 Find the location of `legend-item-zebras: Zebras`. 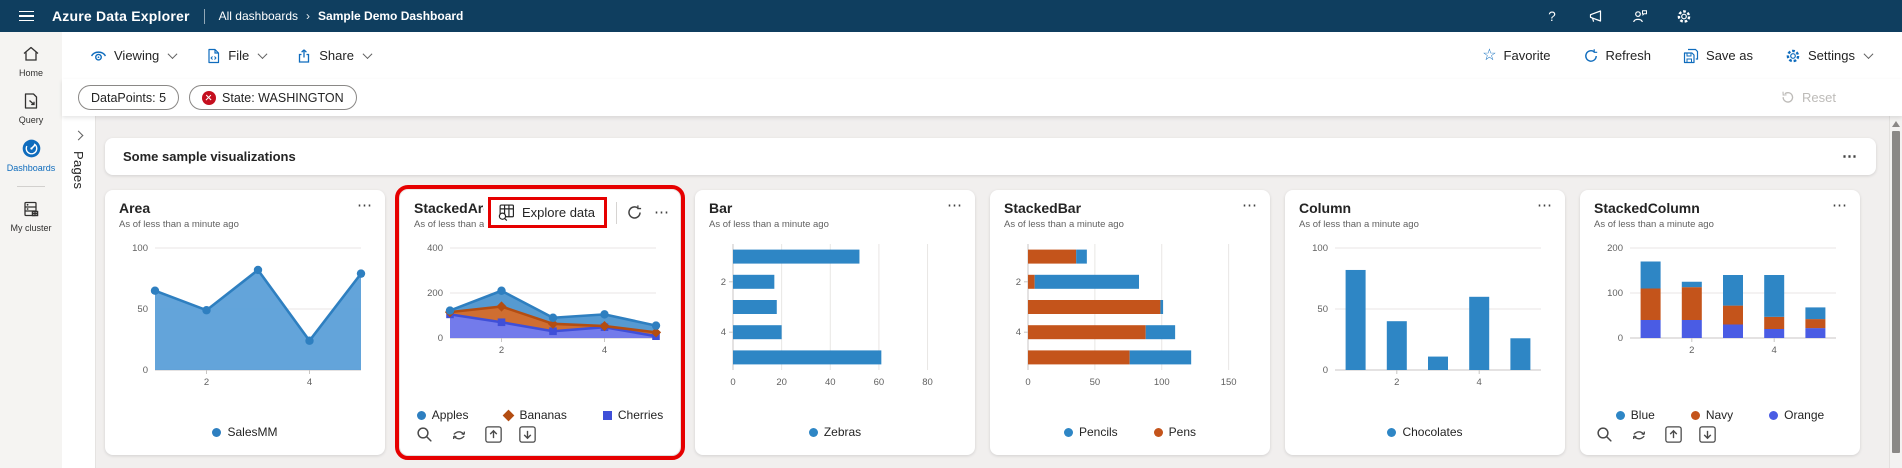

legend-item-zebras: Zebras is located at coordinates (835, 432).